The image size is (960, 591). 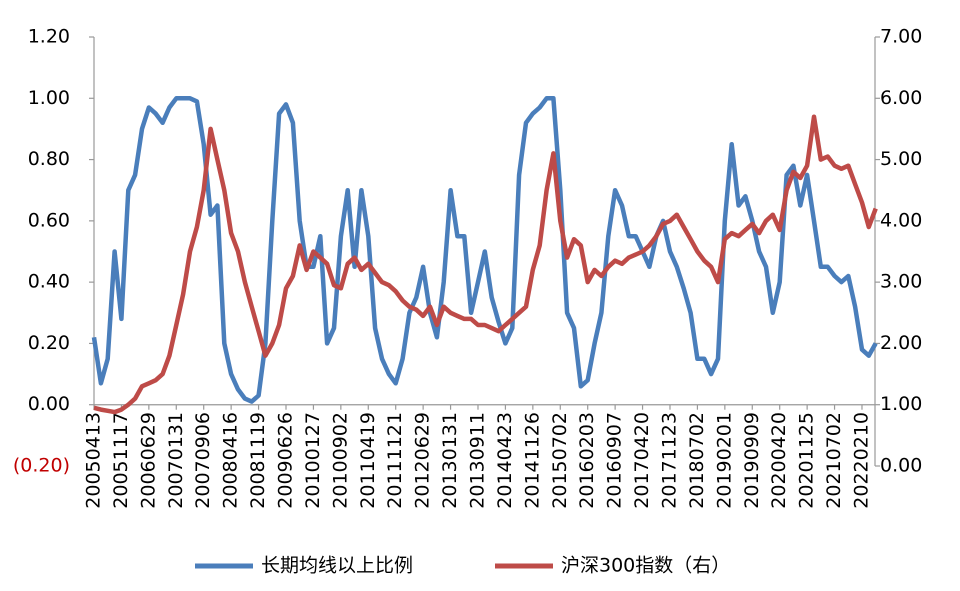 What do you see at coordinates (337, 566) in the screenshot?
I see `legend-label: 长期均线以上比例` at bounding box center [337, 566].